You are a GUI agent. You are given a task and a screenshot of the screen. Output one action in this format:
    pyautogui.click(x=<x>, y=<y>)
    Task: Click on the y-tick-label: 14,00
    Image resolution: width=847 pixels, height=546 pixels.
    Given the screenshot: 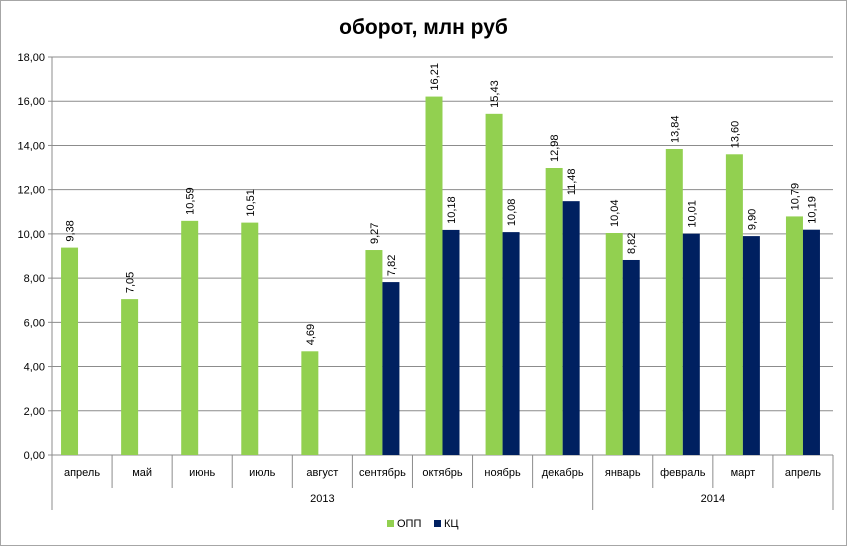 What is the action you would take?
    pyautogui.click(x=31, y=146)
    